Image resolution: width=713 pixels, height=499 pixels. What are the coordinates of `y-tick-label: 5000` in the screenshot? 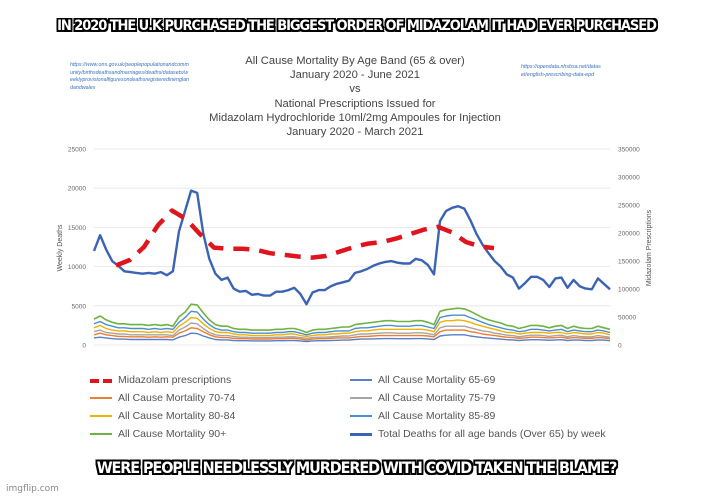 It's located at (79, 306).